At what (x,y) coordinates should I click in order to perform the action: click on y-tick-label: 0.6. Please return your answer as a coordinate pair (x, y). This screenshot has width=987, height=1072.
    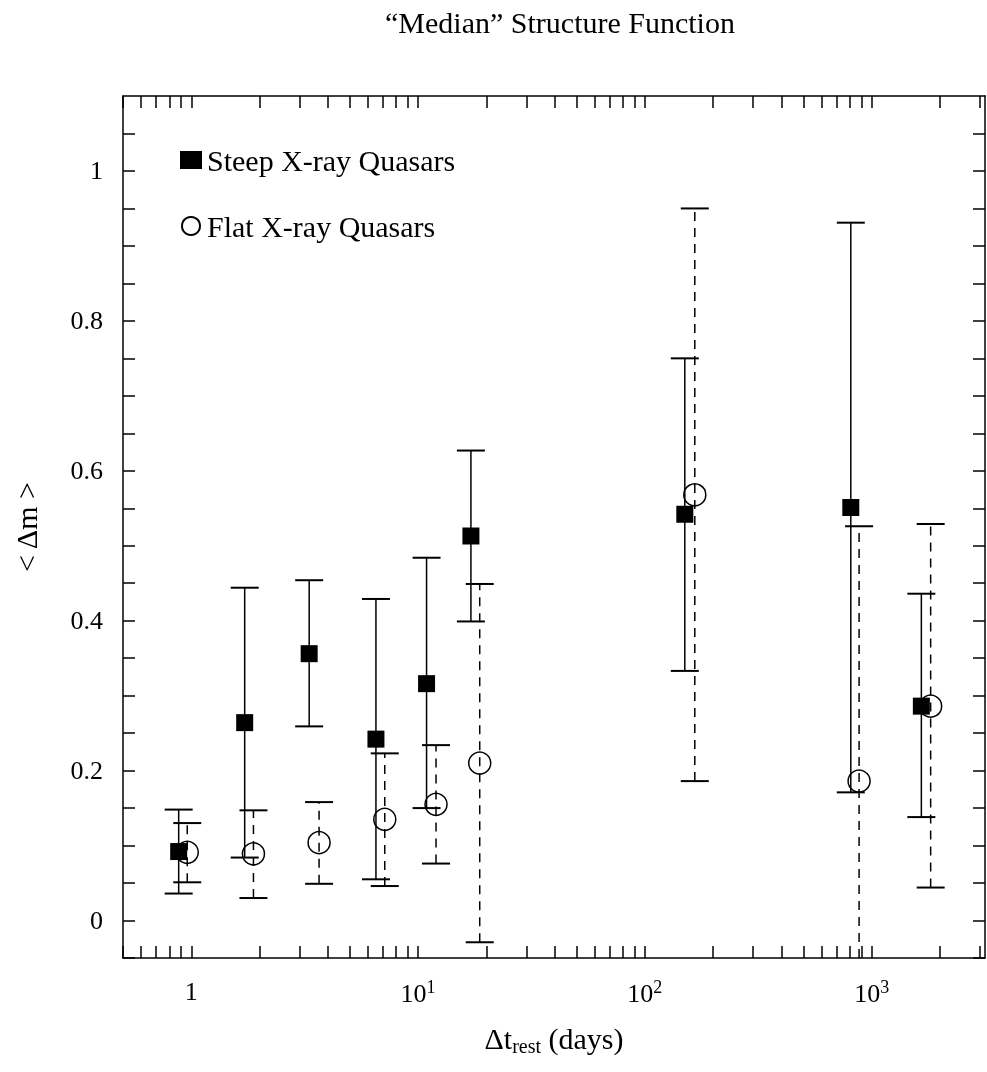
    Looking at the image, I should click on (86, 471).